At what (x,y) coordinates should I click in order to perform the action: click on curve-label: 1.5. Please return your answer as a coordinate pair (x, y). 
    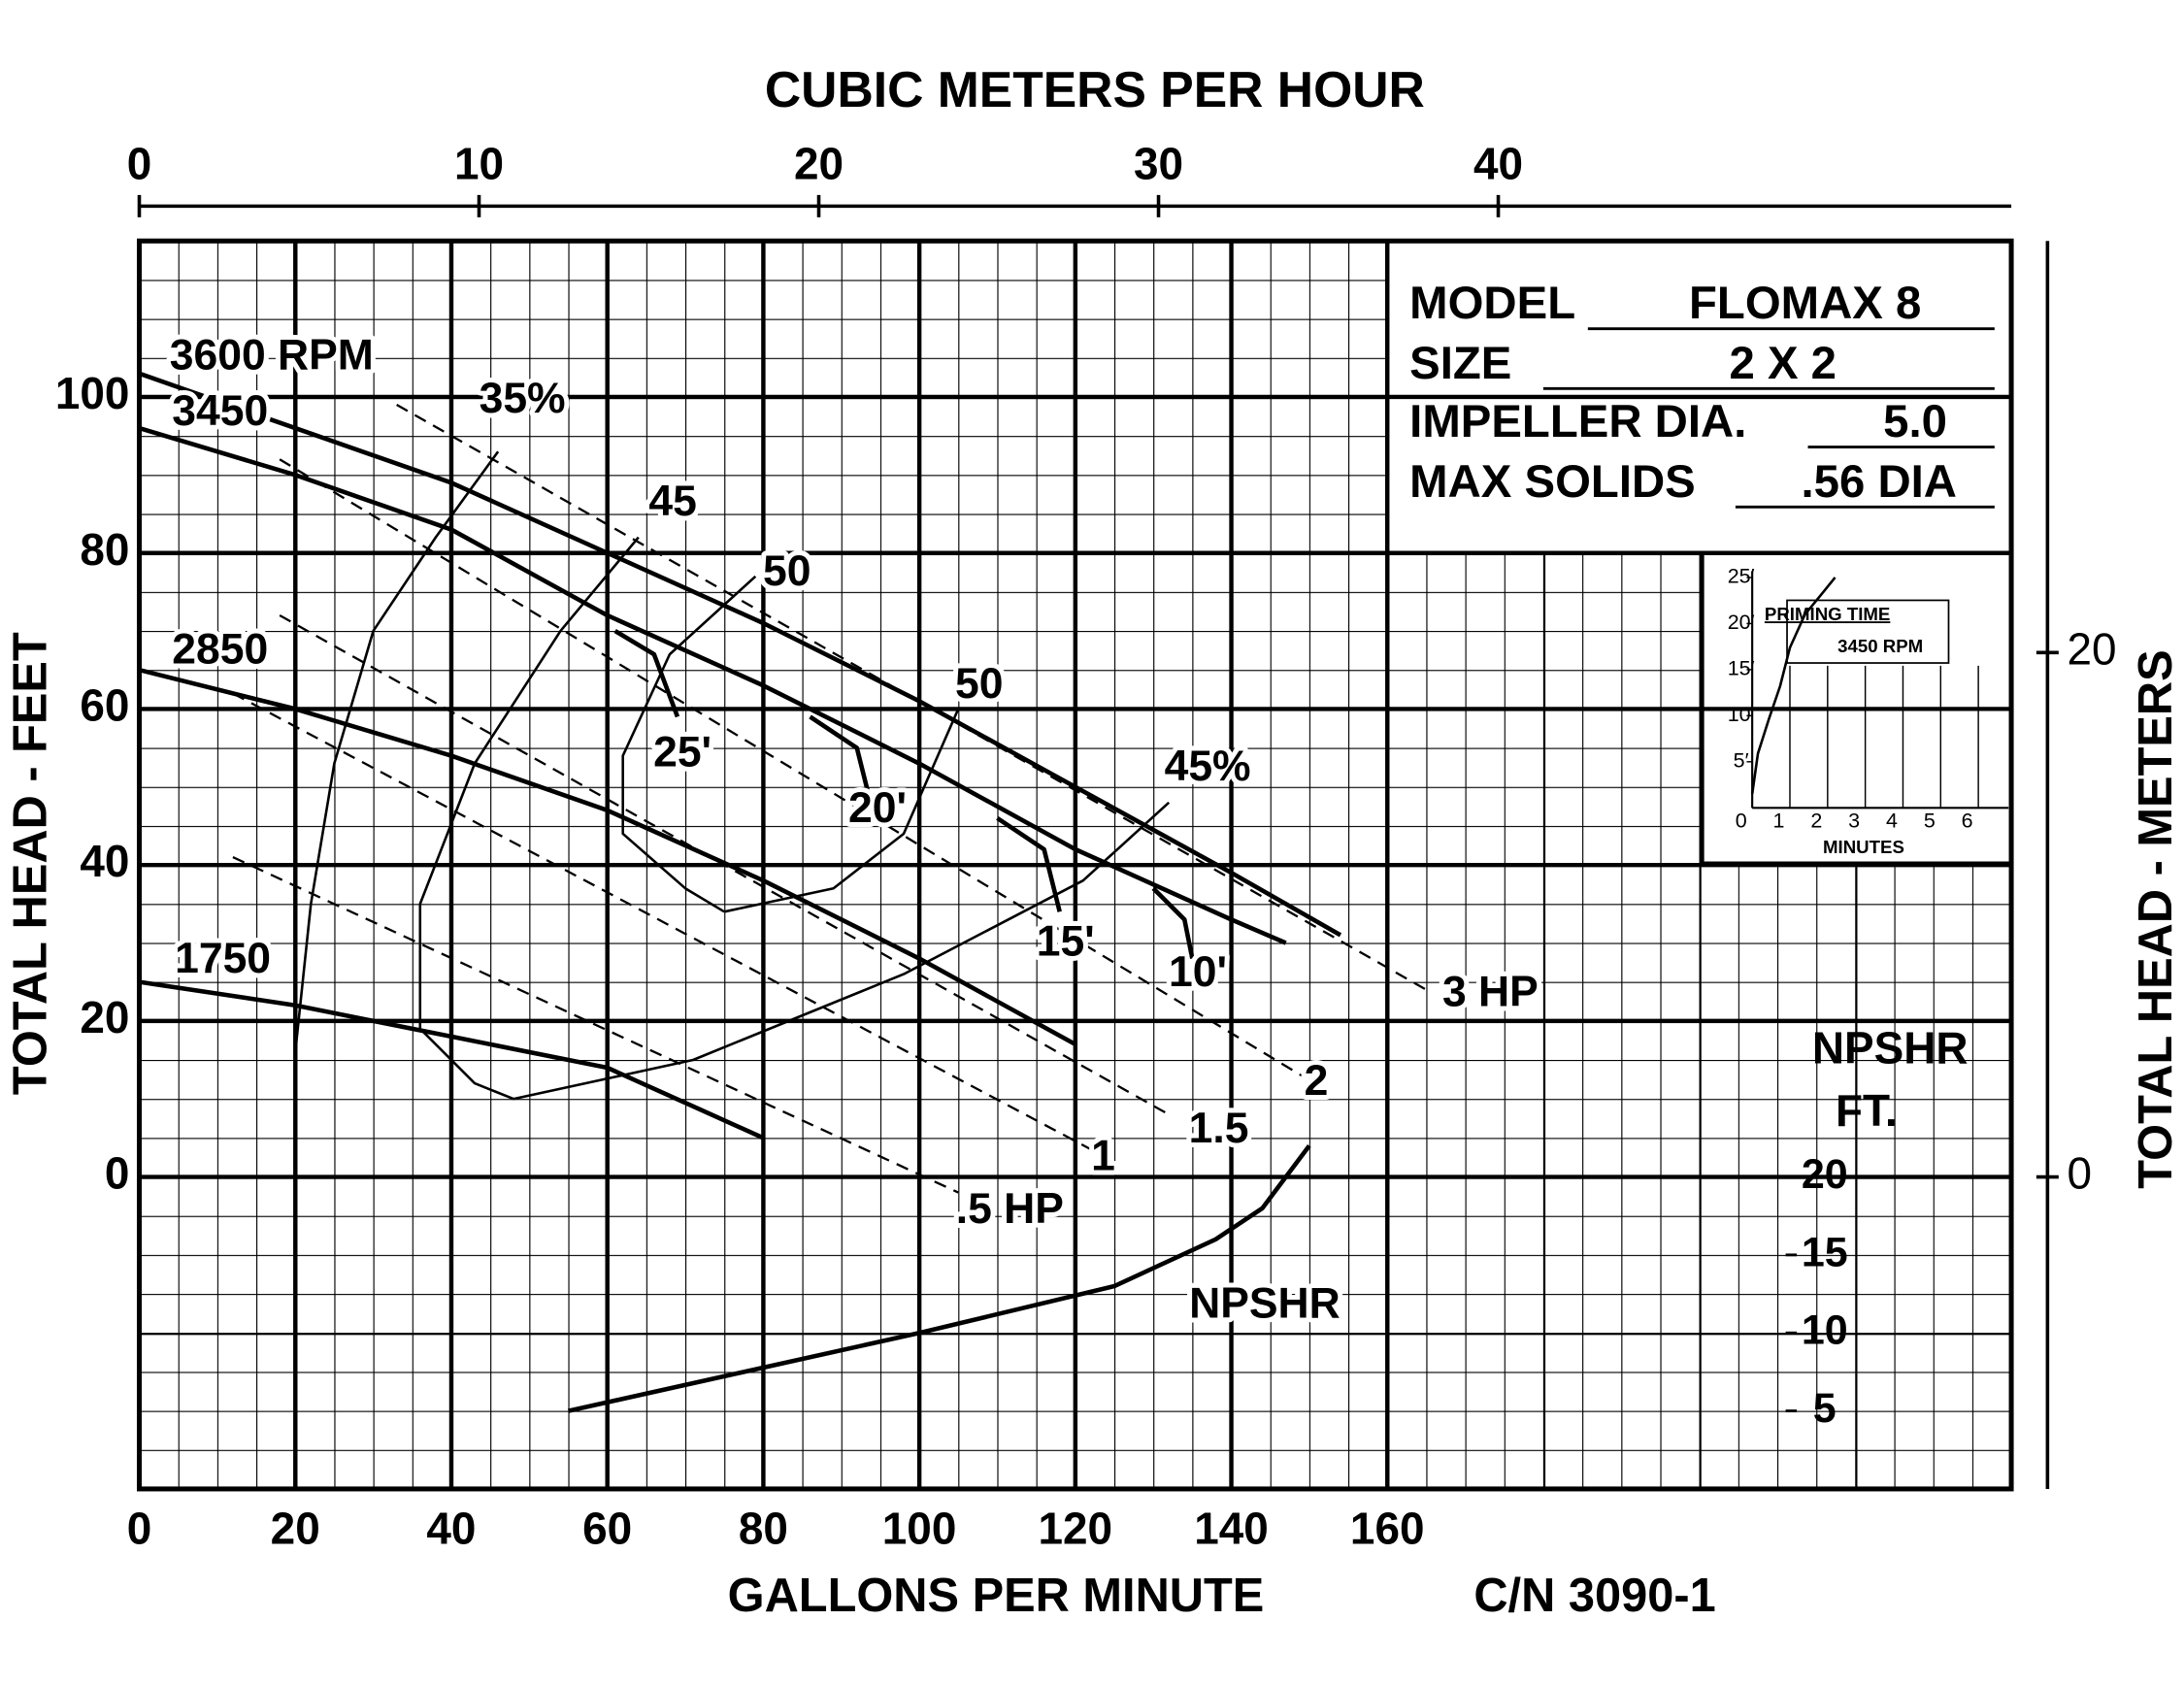
    Looking at the image, I should click on (1219, 1128).